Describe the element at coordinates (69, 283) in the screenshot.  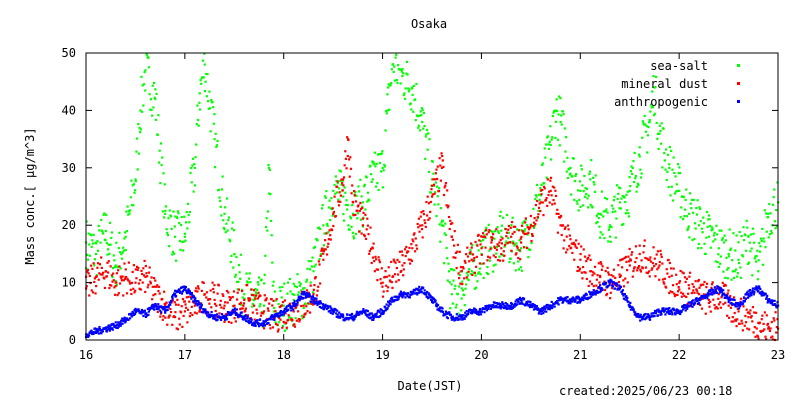
I see `y-tick-label-1: 10` at that location.